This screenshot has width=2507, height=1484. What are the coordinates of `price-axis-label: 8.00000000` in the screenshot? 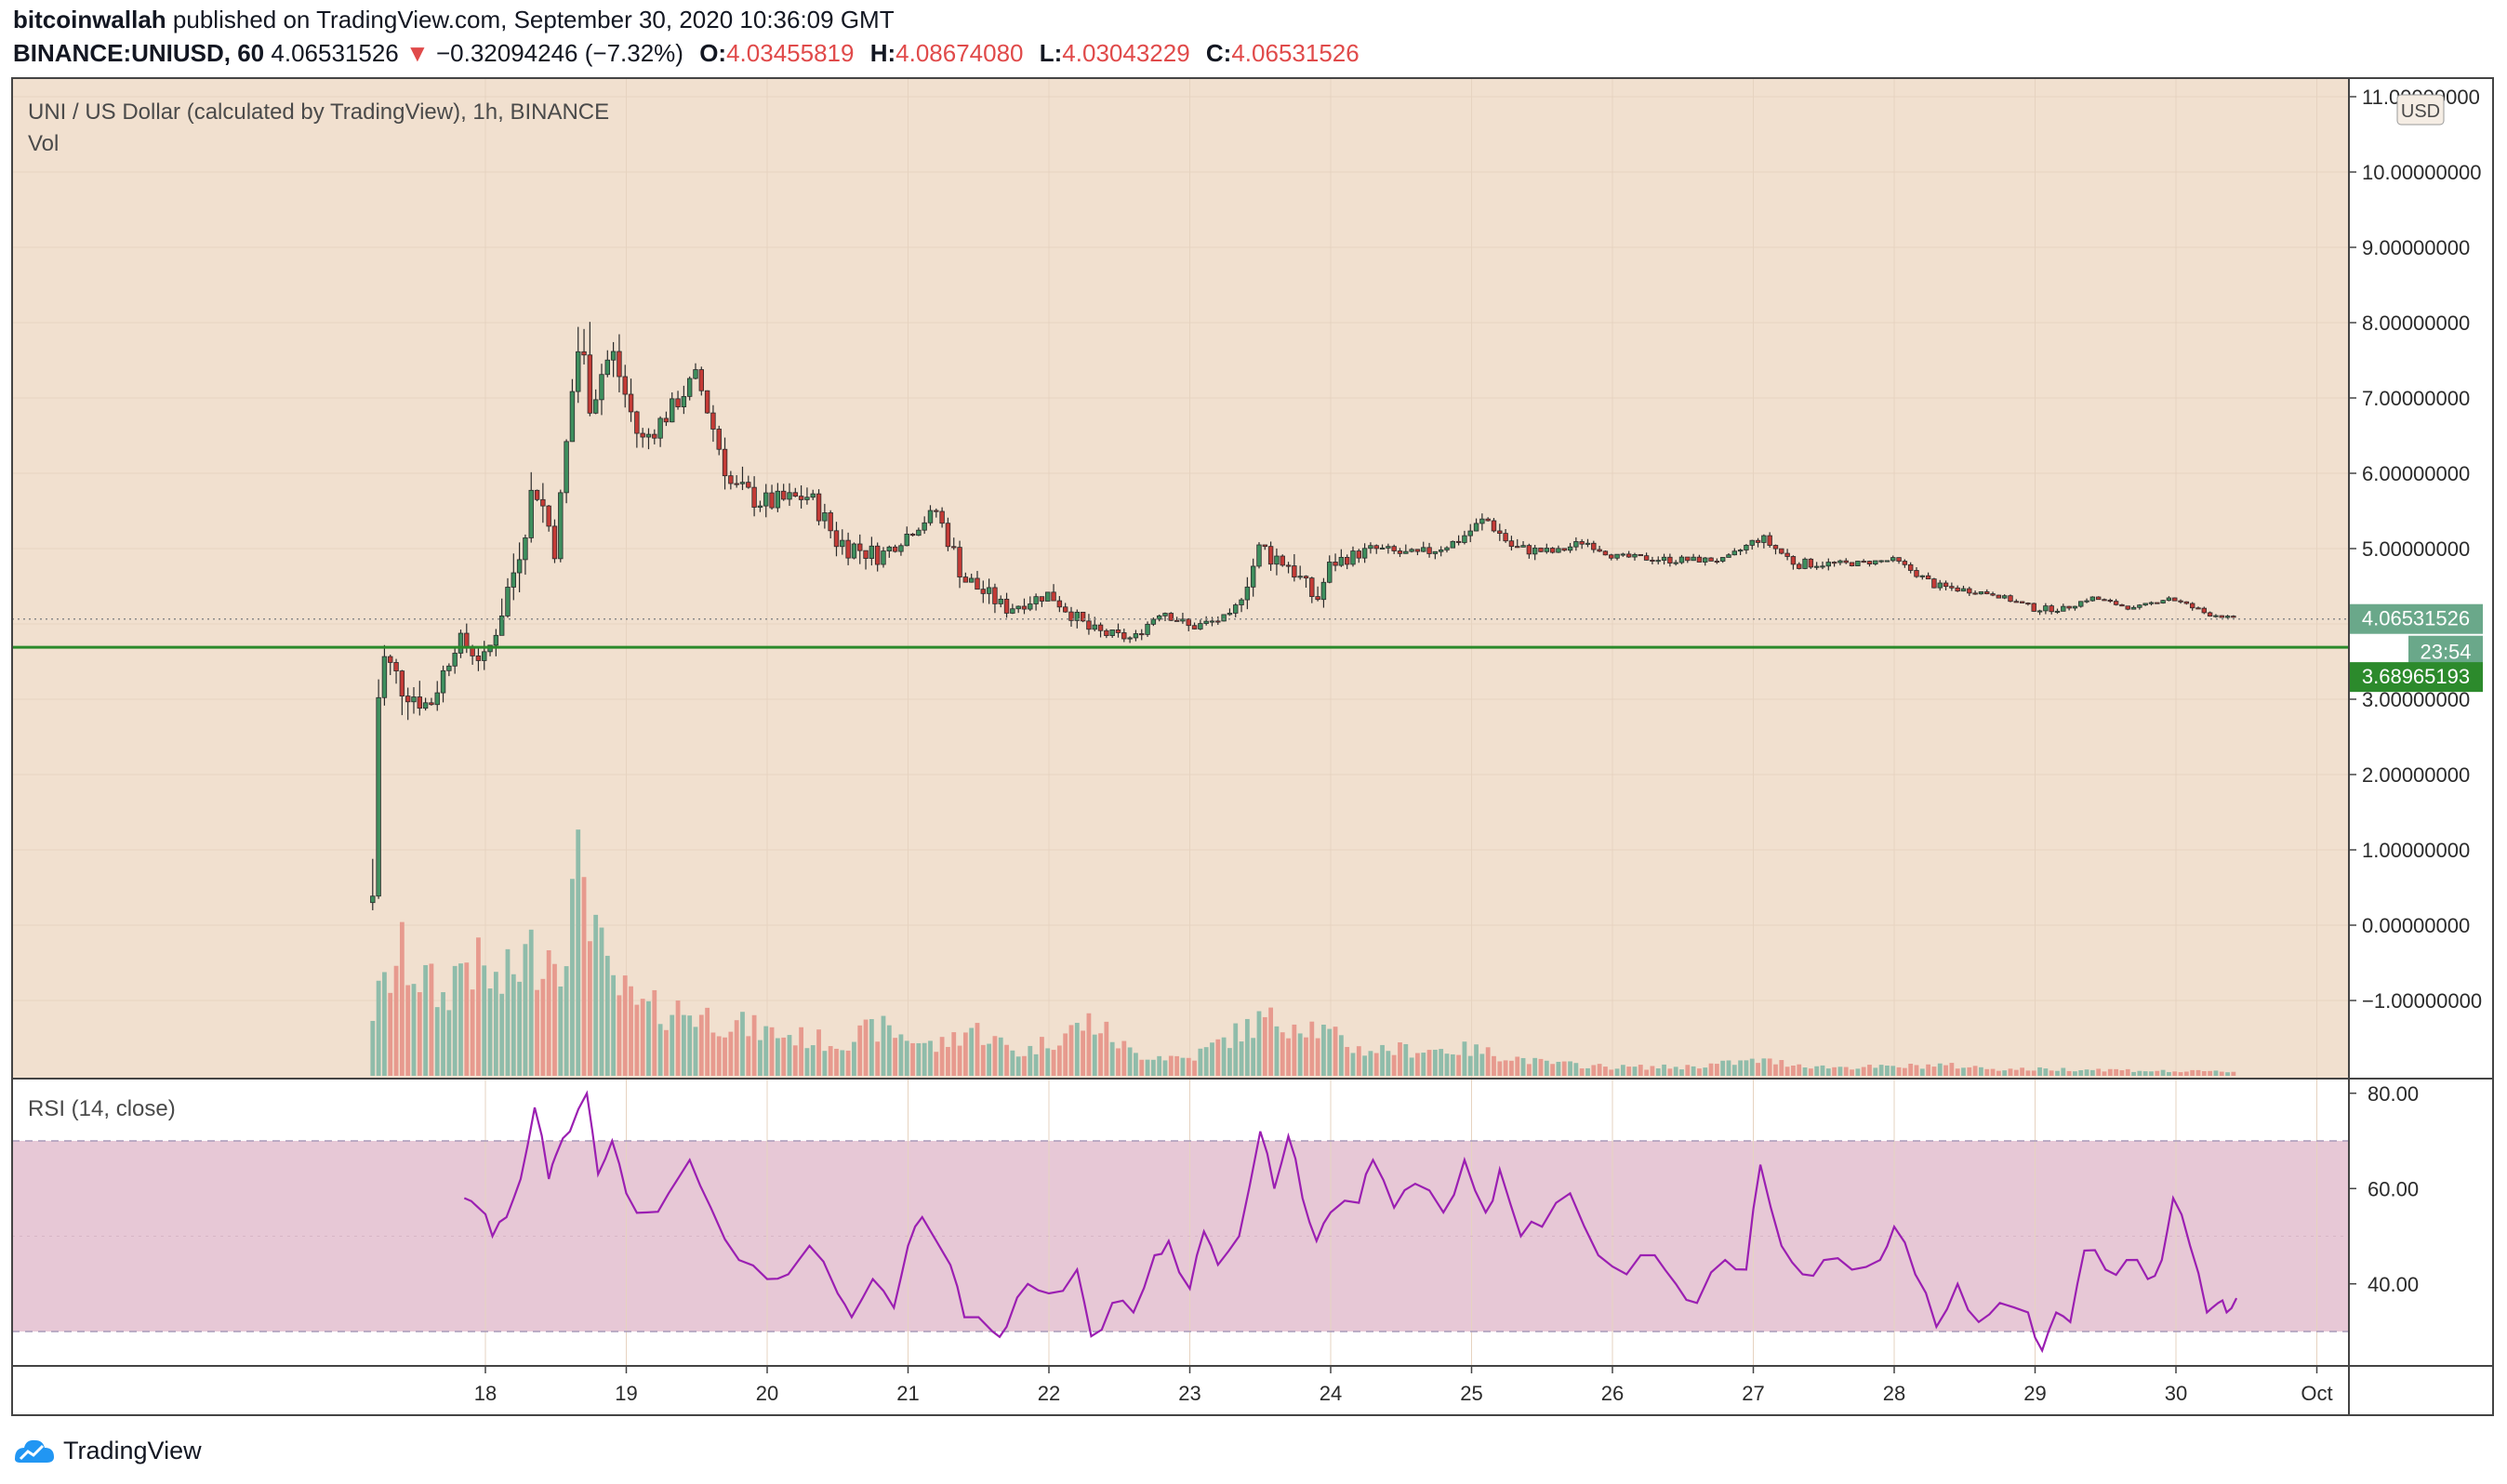 It's located at (2416, 323).